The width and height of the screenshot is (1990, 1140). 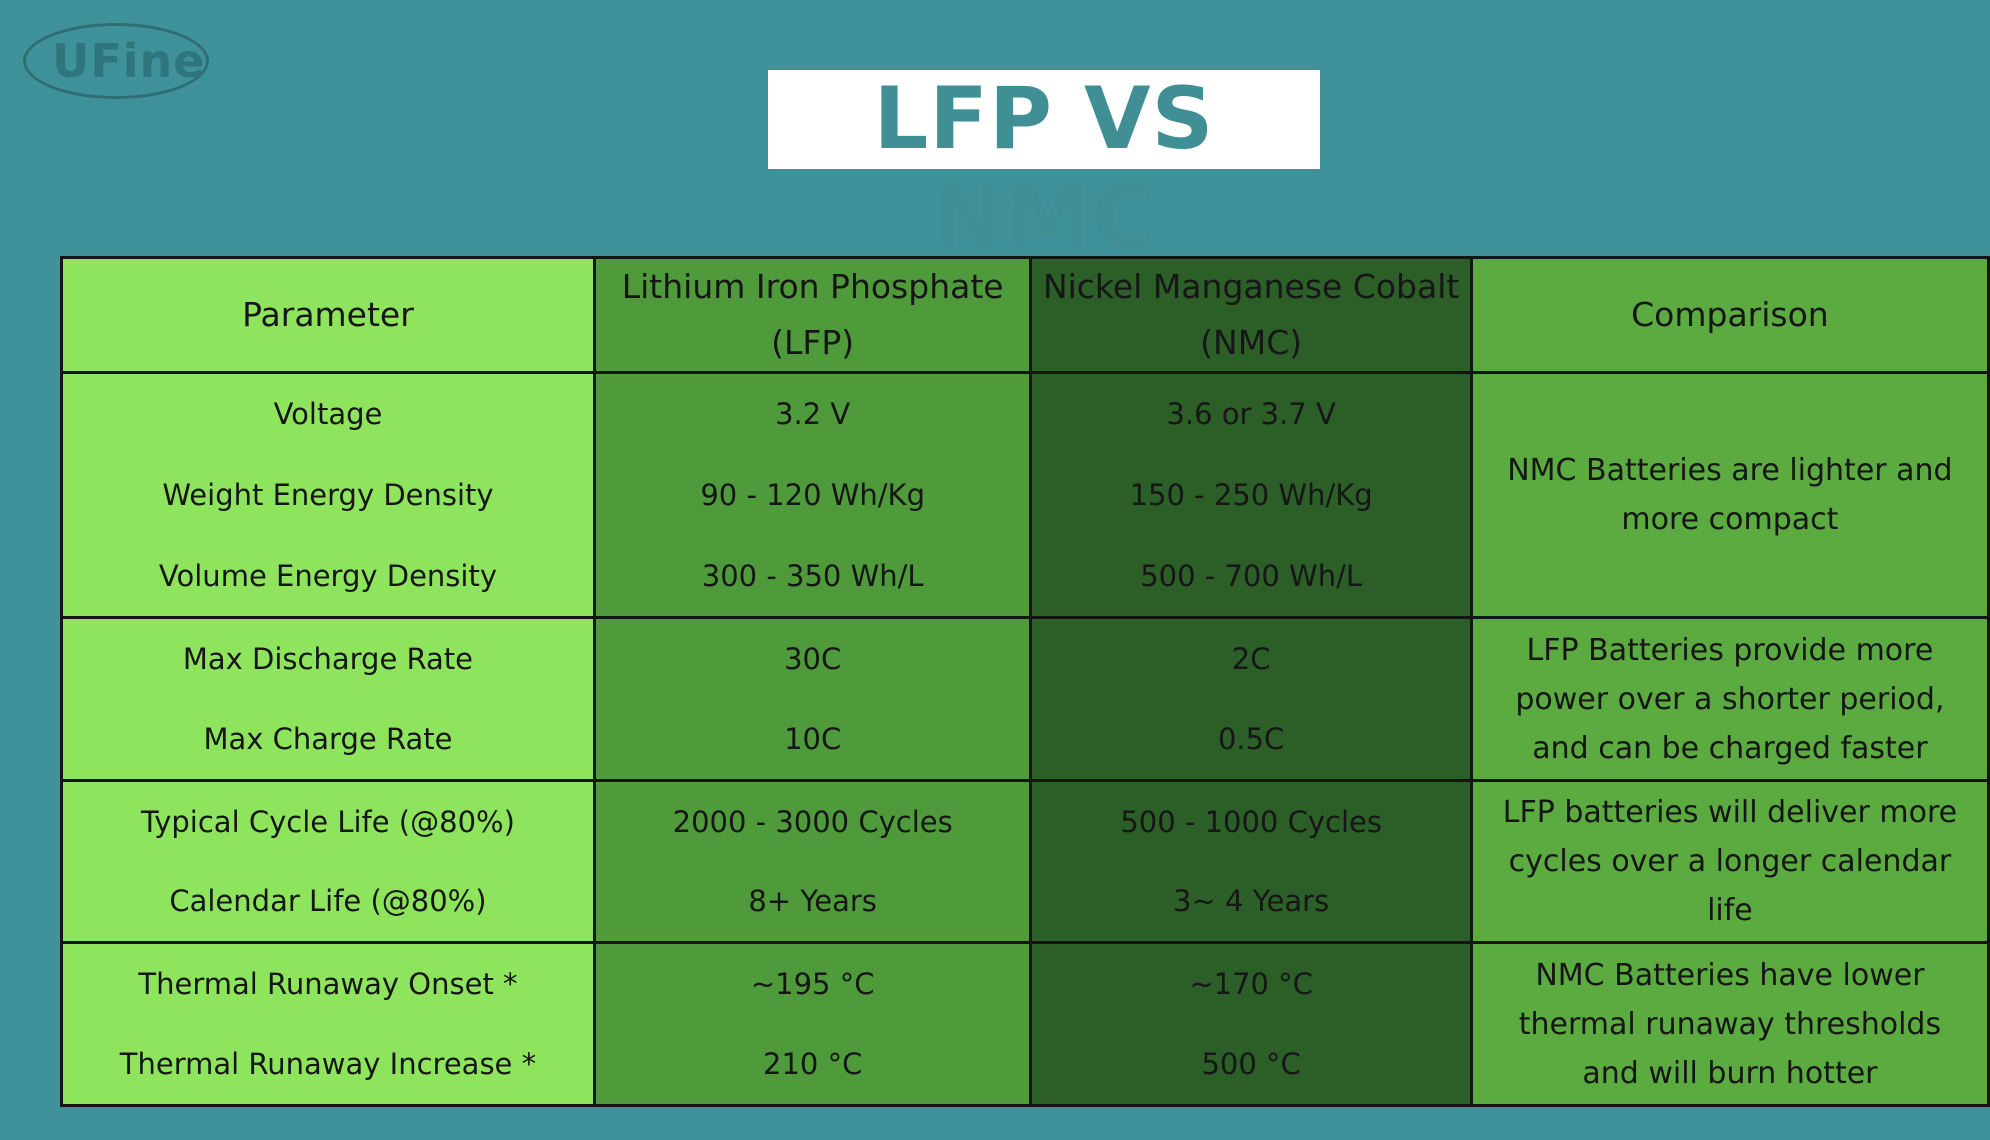 I want to click on cell-line: 30C, so click(x=813, y=659).